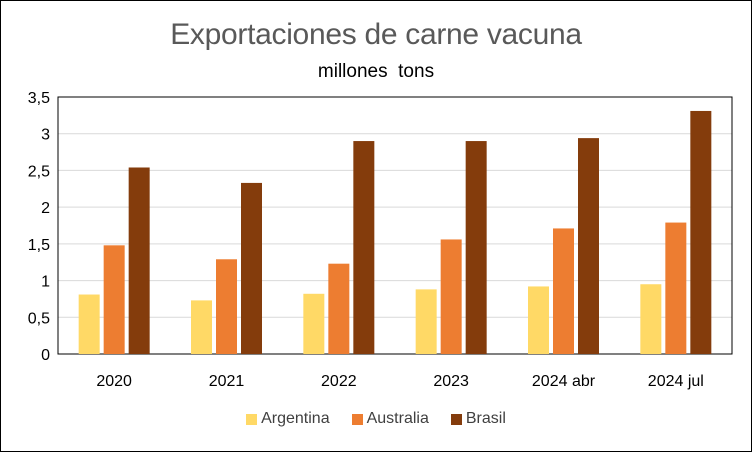  Describe the element at coordinates (226, 306) in the screenshot. I see `bar-australia-2021` at that location.